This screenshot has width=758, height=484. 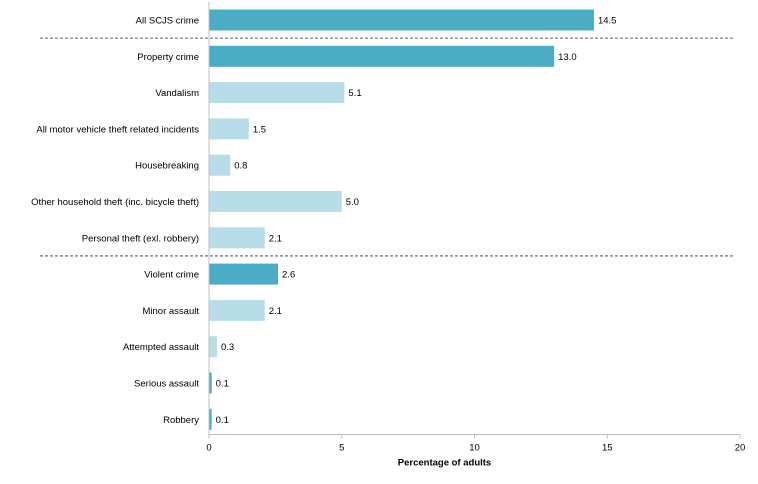 I want to click on category-label: Vandalism, so click(x=177, y=93).